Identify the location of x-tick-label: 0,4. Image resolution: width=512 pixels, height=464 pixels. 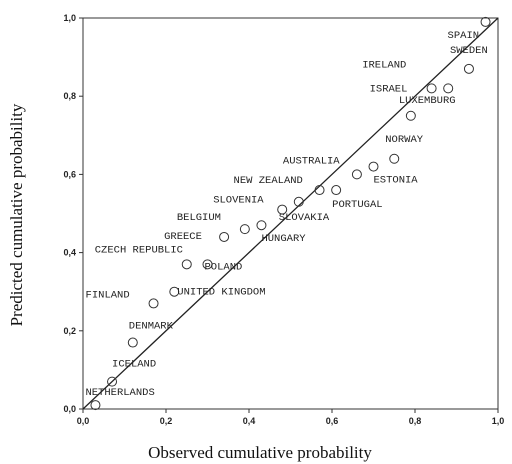
(249, 421).